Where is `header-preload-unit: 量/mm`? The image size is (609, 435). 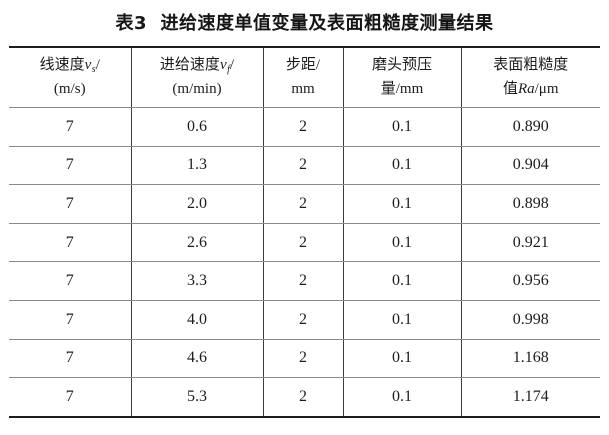 header-preload-unit: 量/mm is located at coordinates (402, 88).